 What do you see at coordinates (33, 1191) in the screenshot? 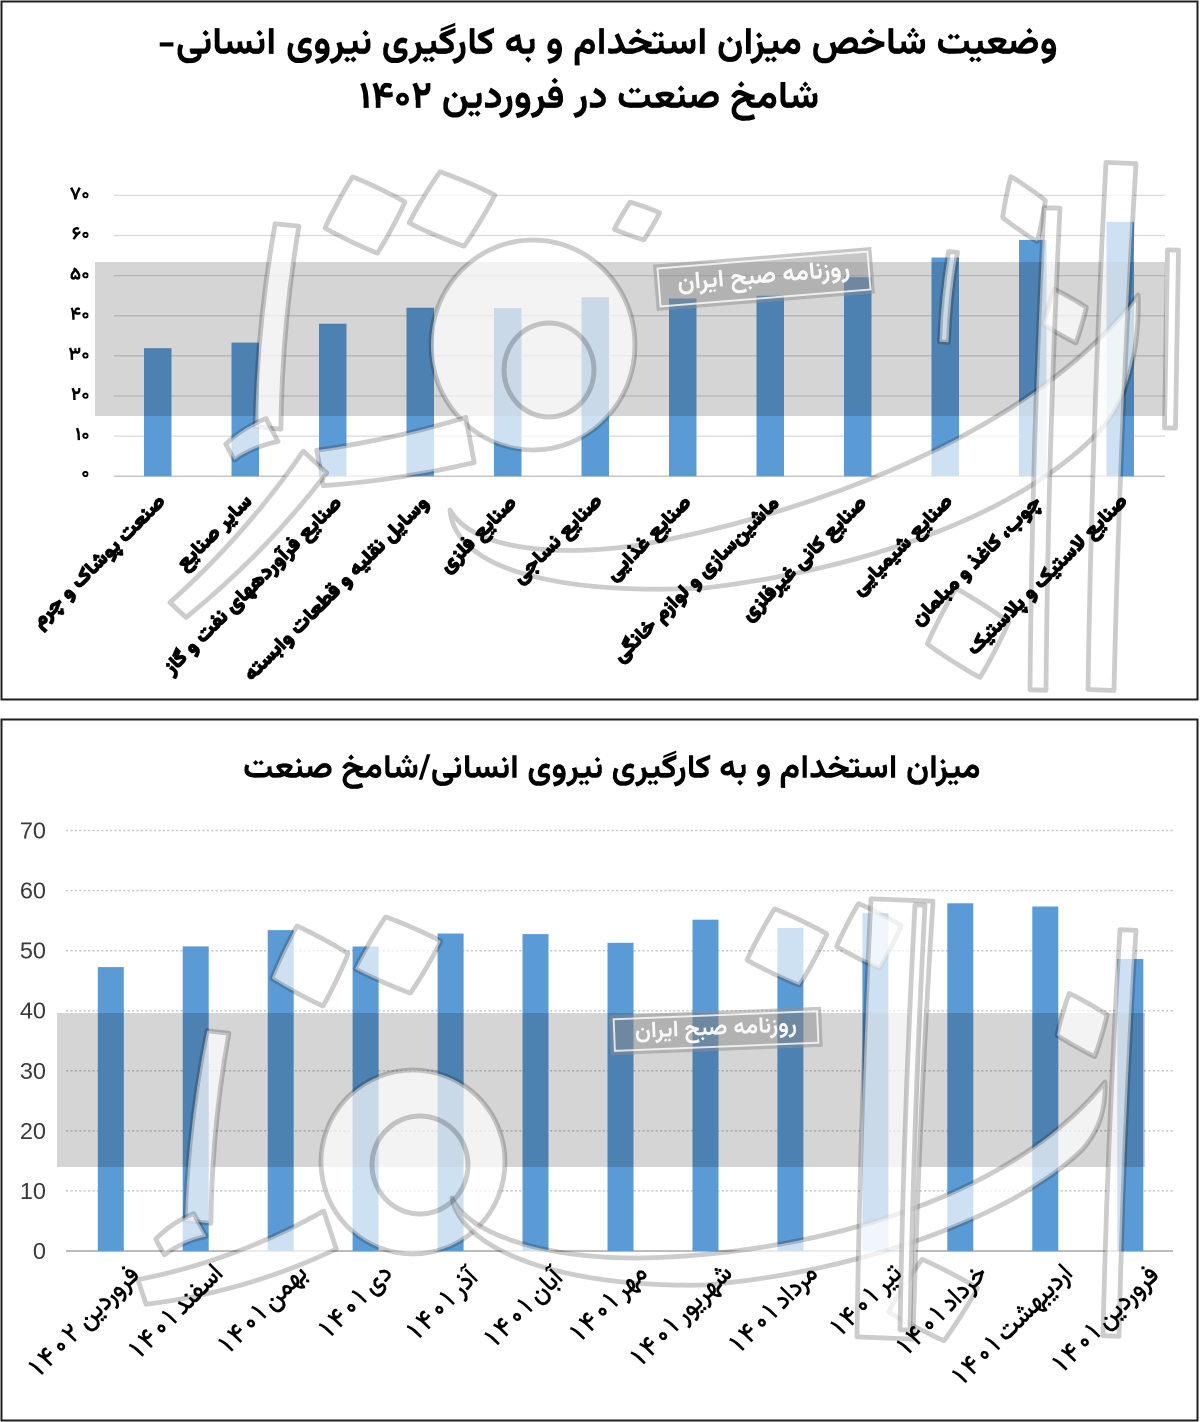
I see `svg-text: 10` at bounding box center [33, 1191].